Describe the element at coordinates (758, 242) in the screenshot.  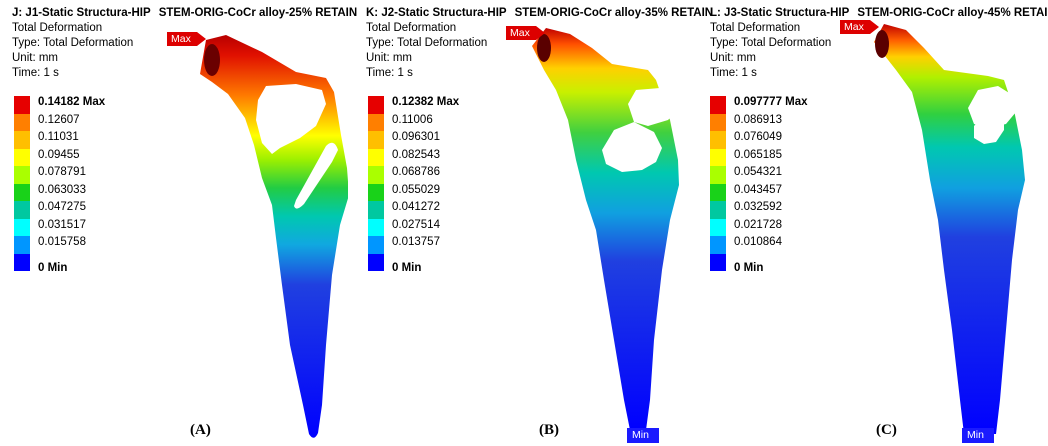
I see `legend-label: 0.010864` at that location.